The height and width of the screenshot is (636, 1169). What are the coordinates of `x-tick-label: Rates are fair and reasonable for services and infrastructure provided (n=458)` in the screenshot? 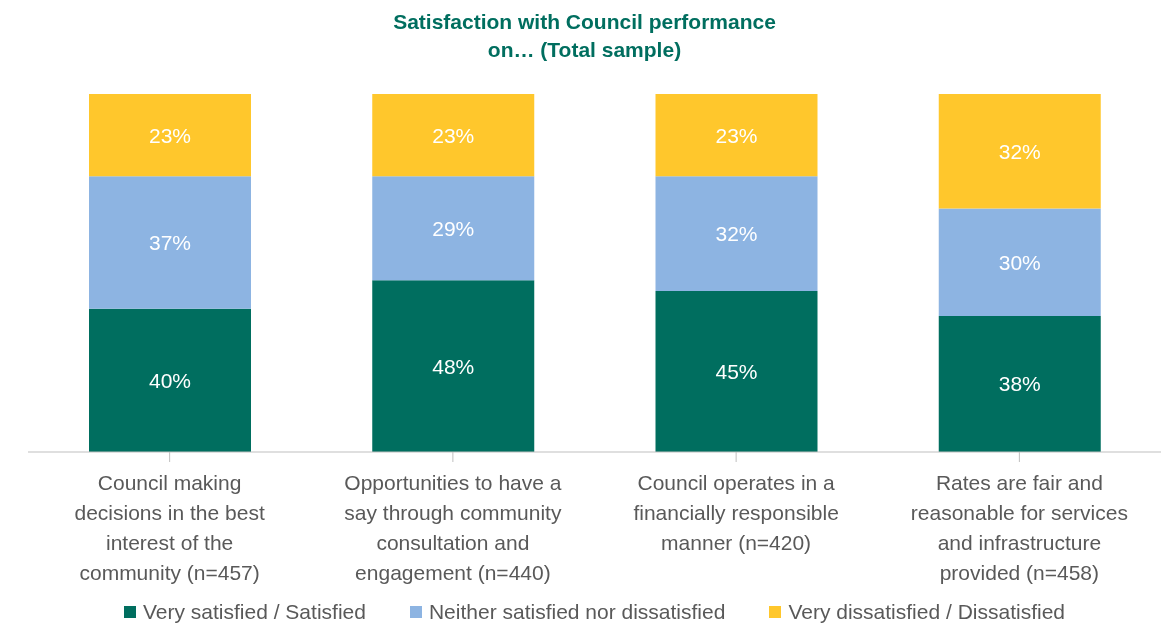 It's located at (1019, 527).